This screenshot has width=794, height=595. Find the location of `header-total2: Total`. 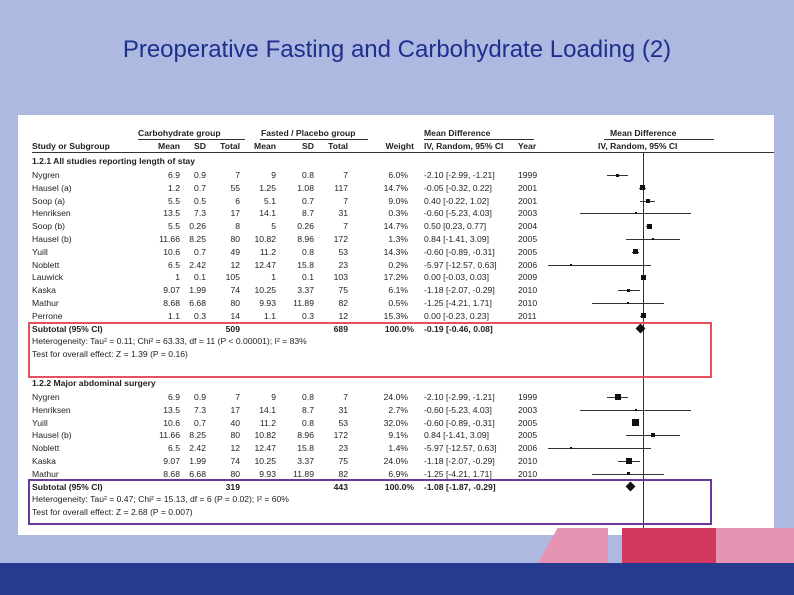

header-total2: Total is located at coordinates (338, 146).